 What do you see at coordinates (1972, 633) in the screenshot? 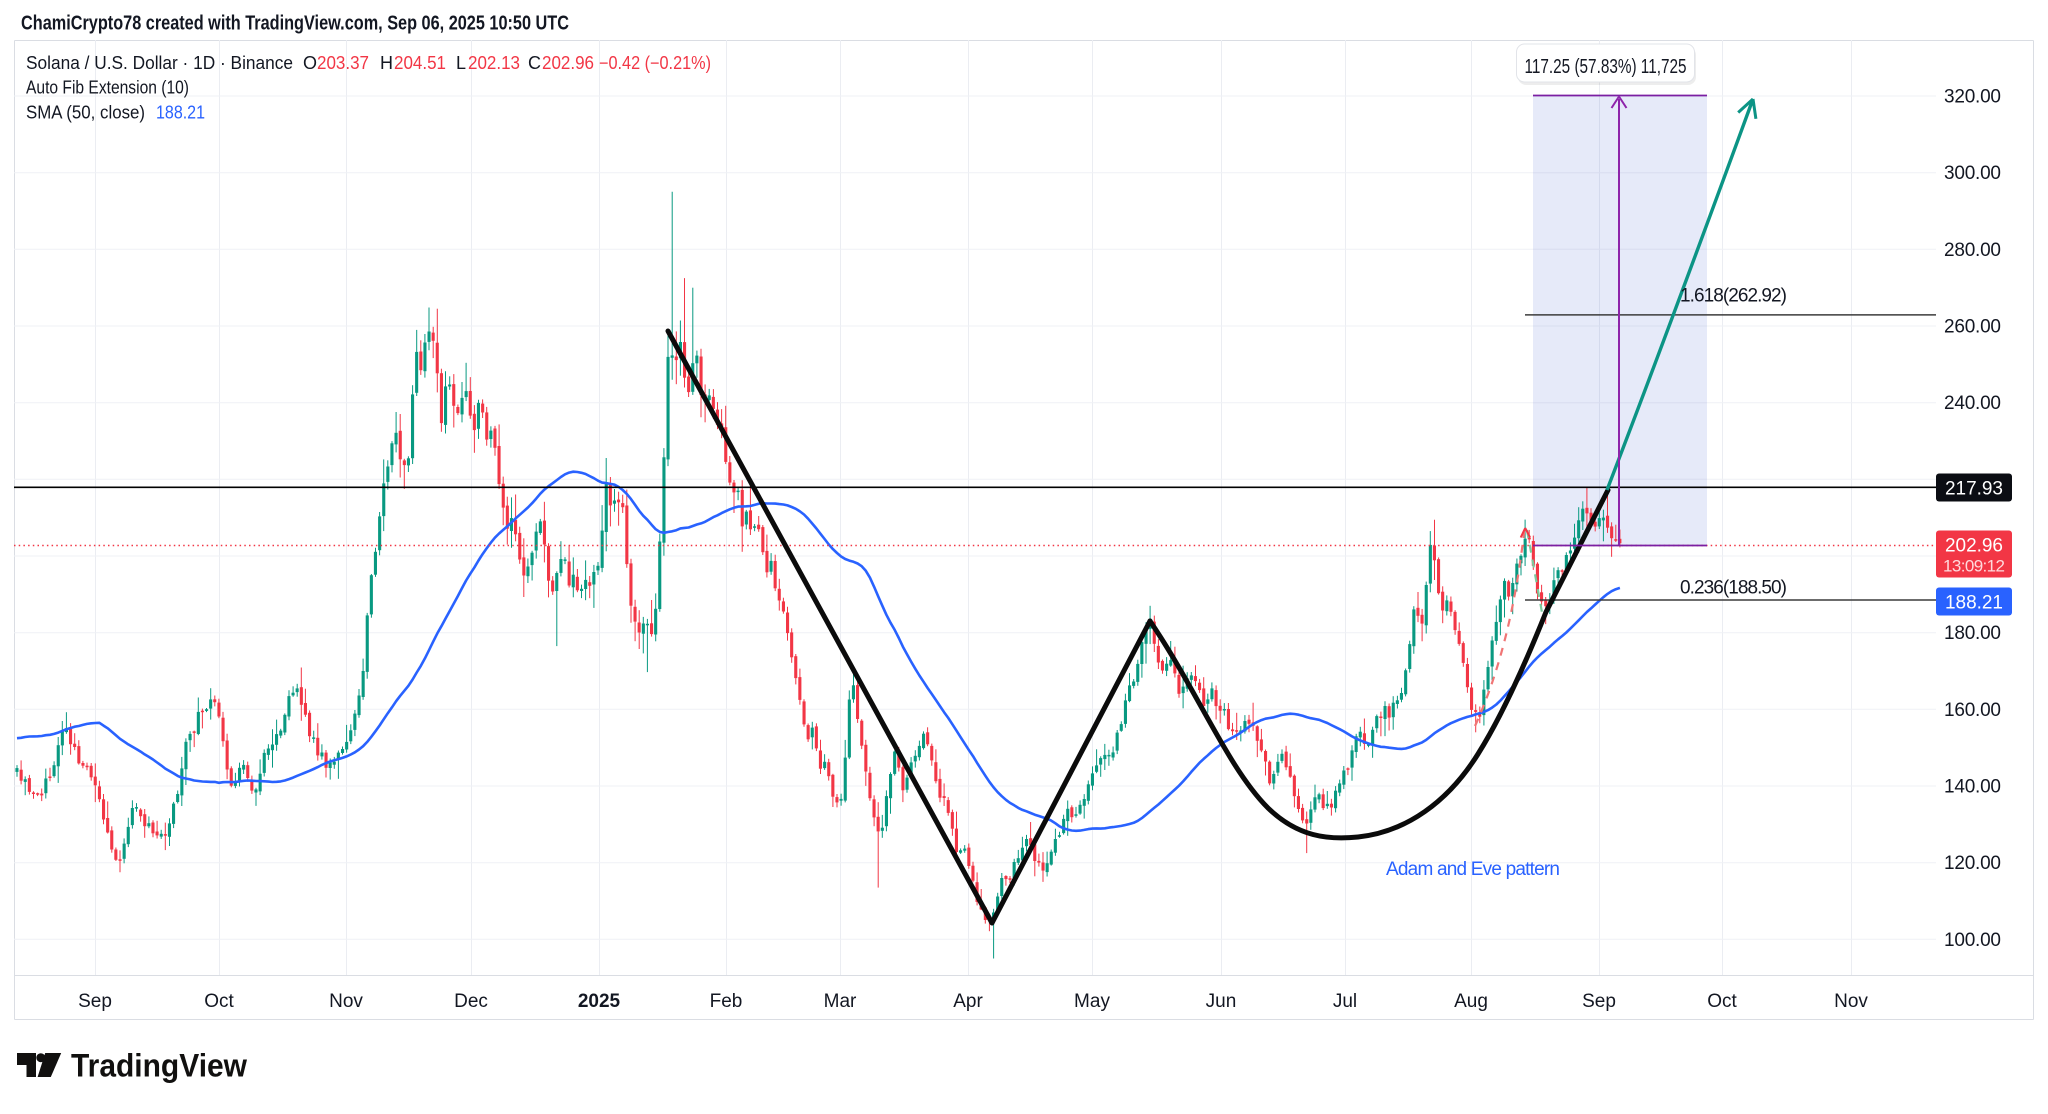
I see `svg-text: 180.00` at bounding box center [1972, 633].